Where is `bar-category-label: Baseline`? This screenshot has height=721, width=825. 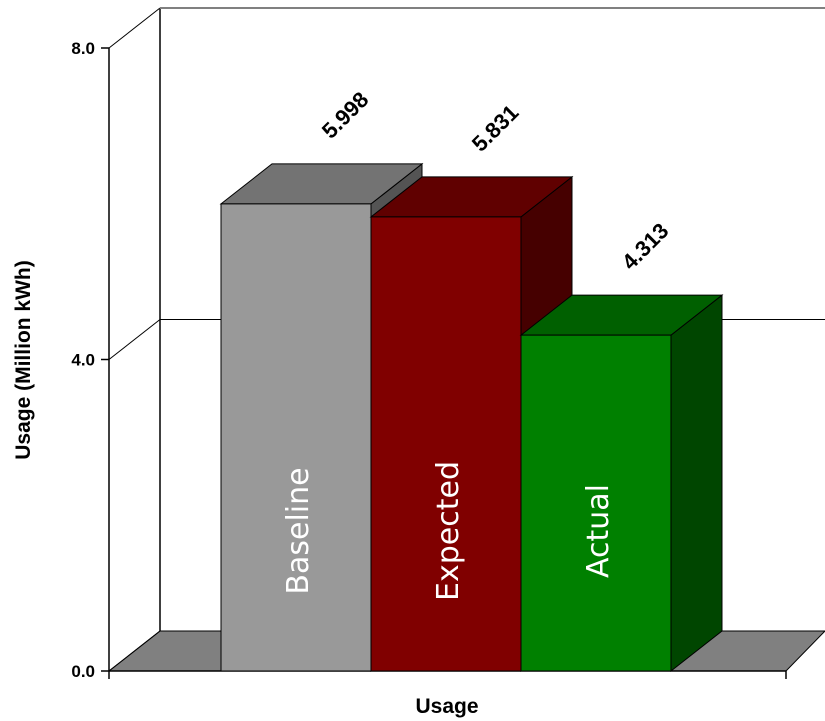 bar-category-label: Baseline is located at coordinates (298, 530).